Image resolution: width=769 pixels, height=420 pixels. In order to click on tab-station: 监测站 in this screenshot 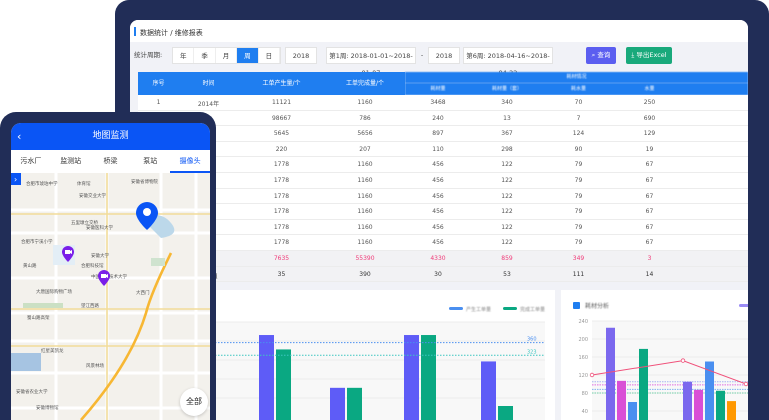, I will do `click(71, 161)`.